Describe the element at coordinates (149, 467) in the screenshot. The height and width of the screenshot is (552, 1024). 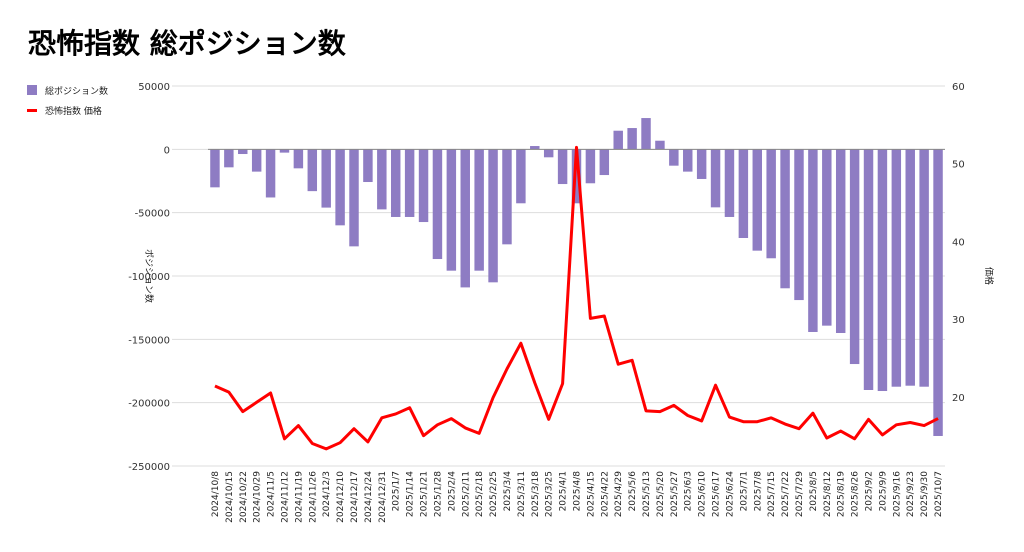
I see `left-axis-tick: -250000` at that location.